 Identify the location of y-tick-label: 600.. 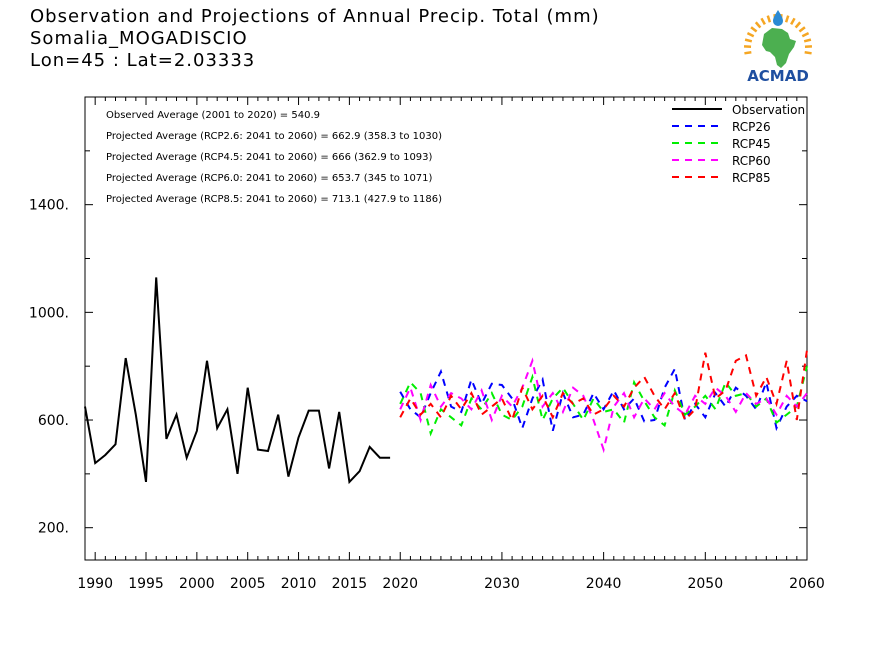
(53, 421).